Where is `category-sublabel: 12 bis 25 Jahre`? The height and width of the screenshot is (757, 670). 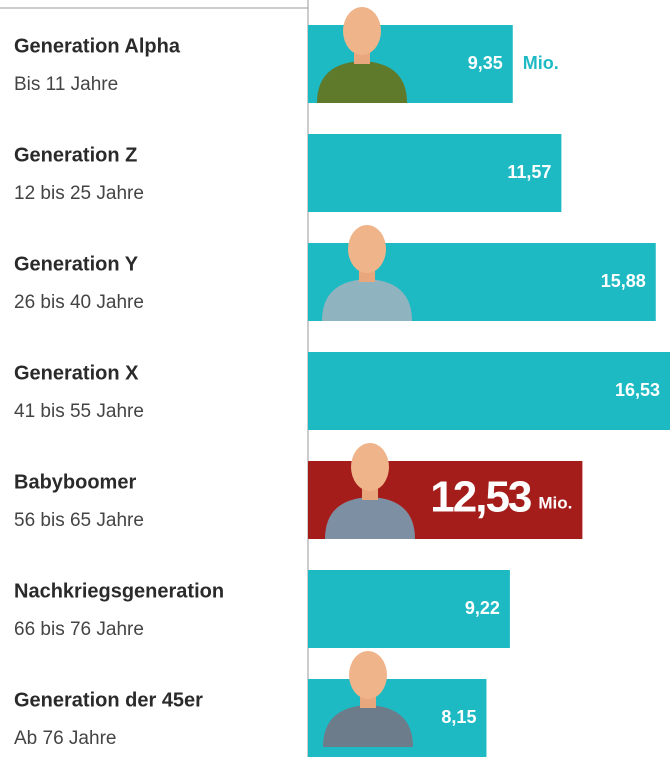
category-sublabel: 12 bis 25 Jahre is located at coordinates (79, 193).